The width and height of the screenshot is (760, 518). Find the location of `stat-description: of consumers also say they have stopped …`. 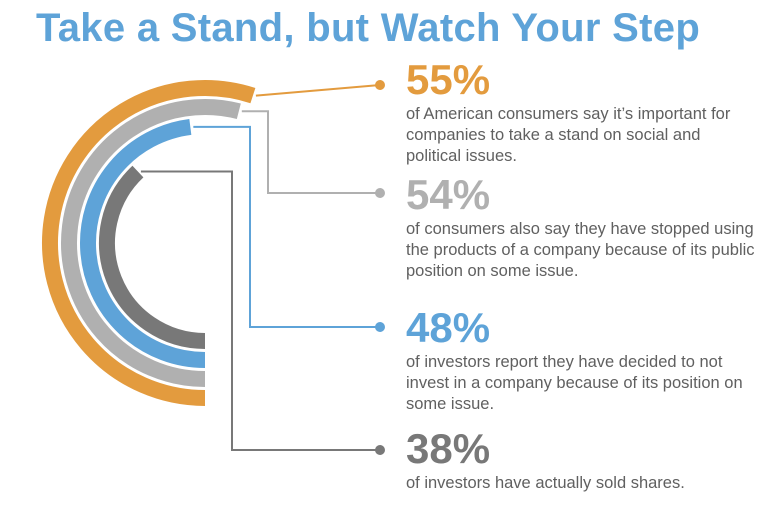

stat-description: of consumers also say they have stopped … is located at coordinates (580, 250).